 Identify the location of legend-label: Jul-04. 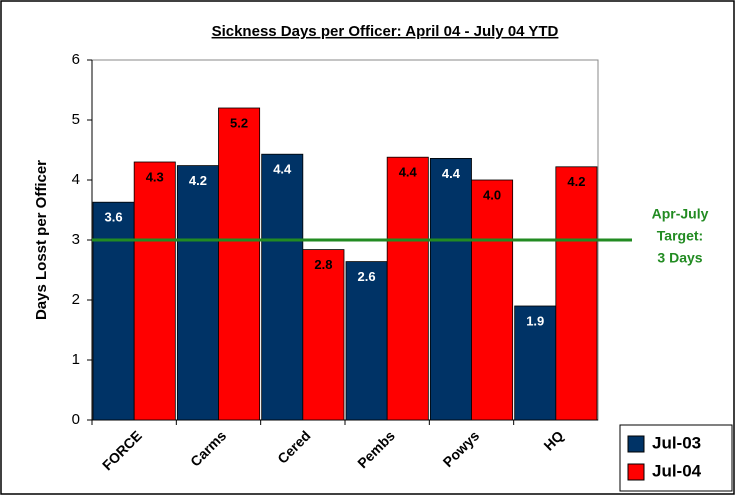
(677, 470).